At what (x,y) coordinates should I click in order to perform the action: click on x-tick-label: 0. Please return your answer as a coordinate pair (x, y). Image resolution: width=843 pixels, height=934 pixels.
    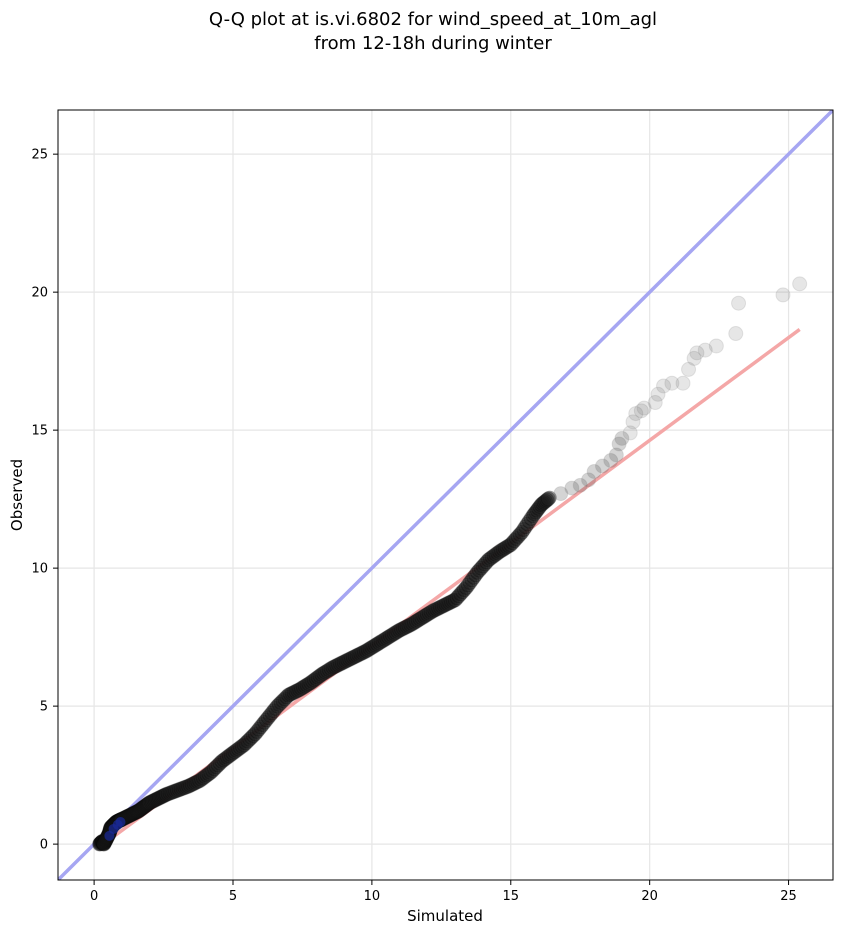
    Looking at the image, I should click on (94, 896).